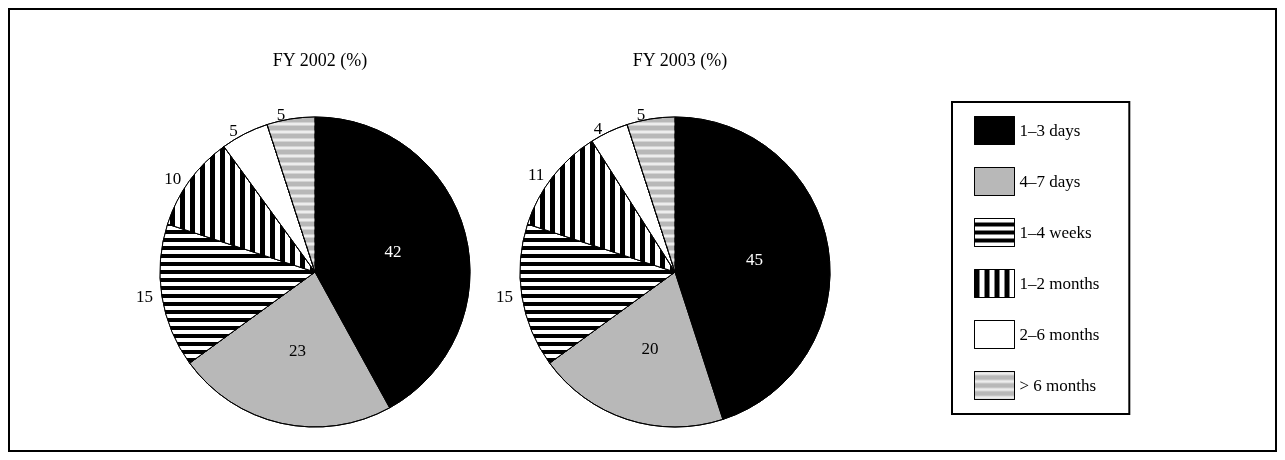 Image resolution: width=1285 pixels, height=460 pixels. What do you see at coordinates (1055, 232) in the screenshot?
I see `legend-label: 1–4 weeks` at bounding box center [1055, 232].